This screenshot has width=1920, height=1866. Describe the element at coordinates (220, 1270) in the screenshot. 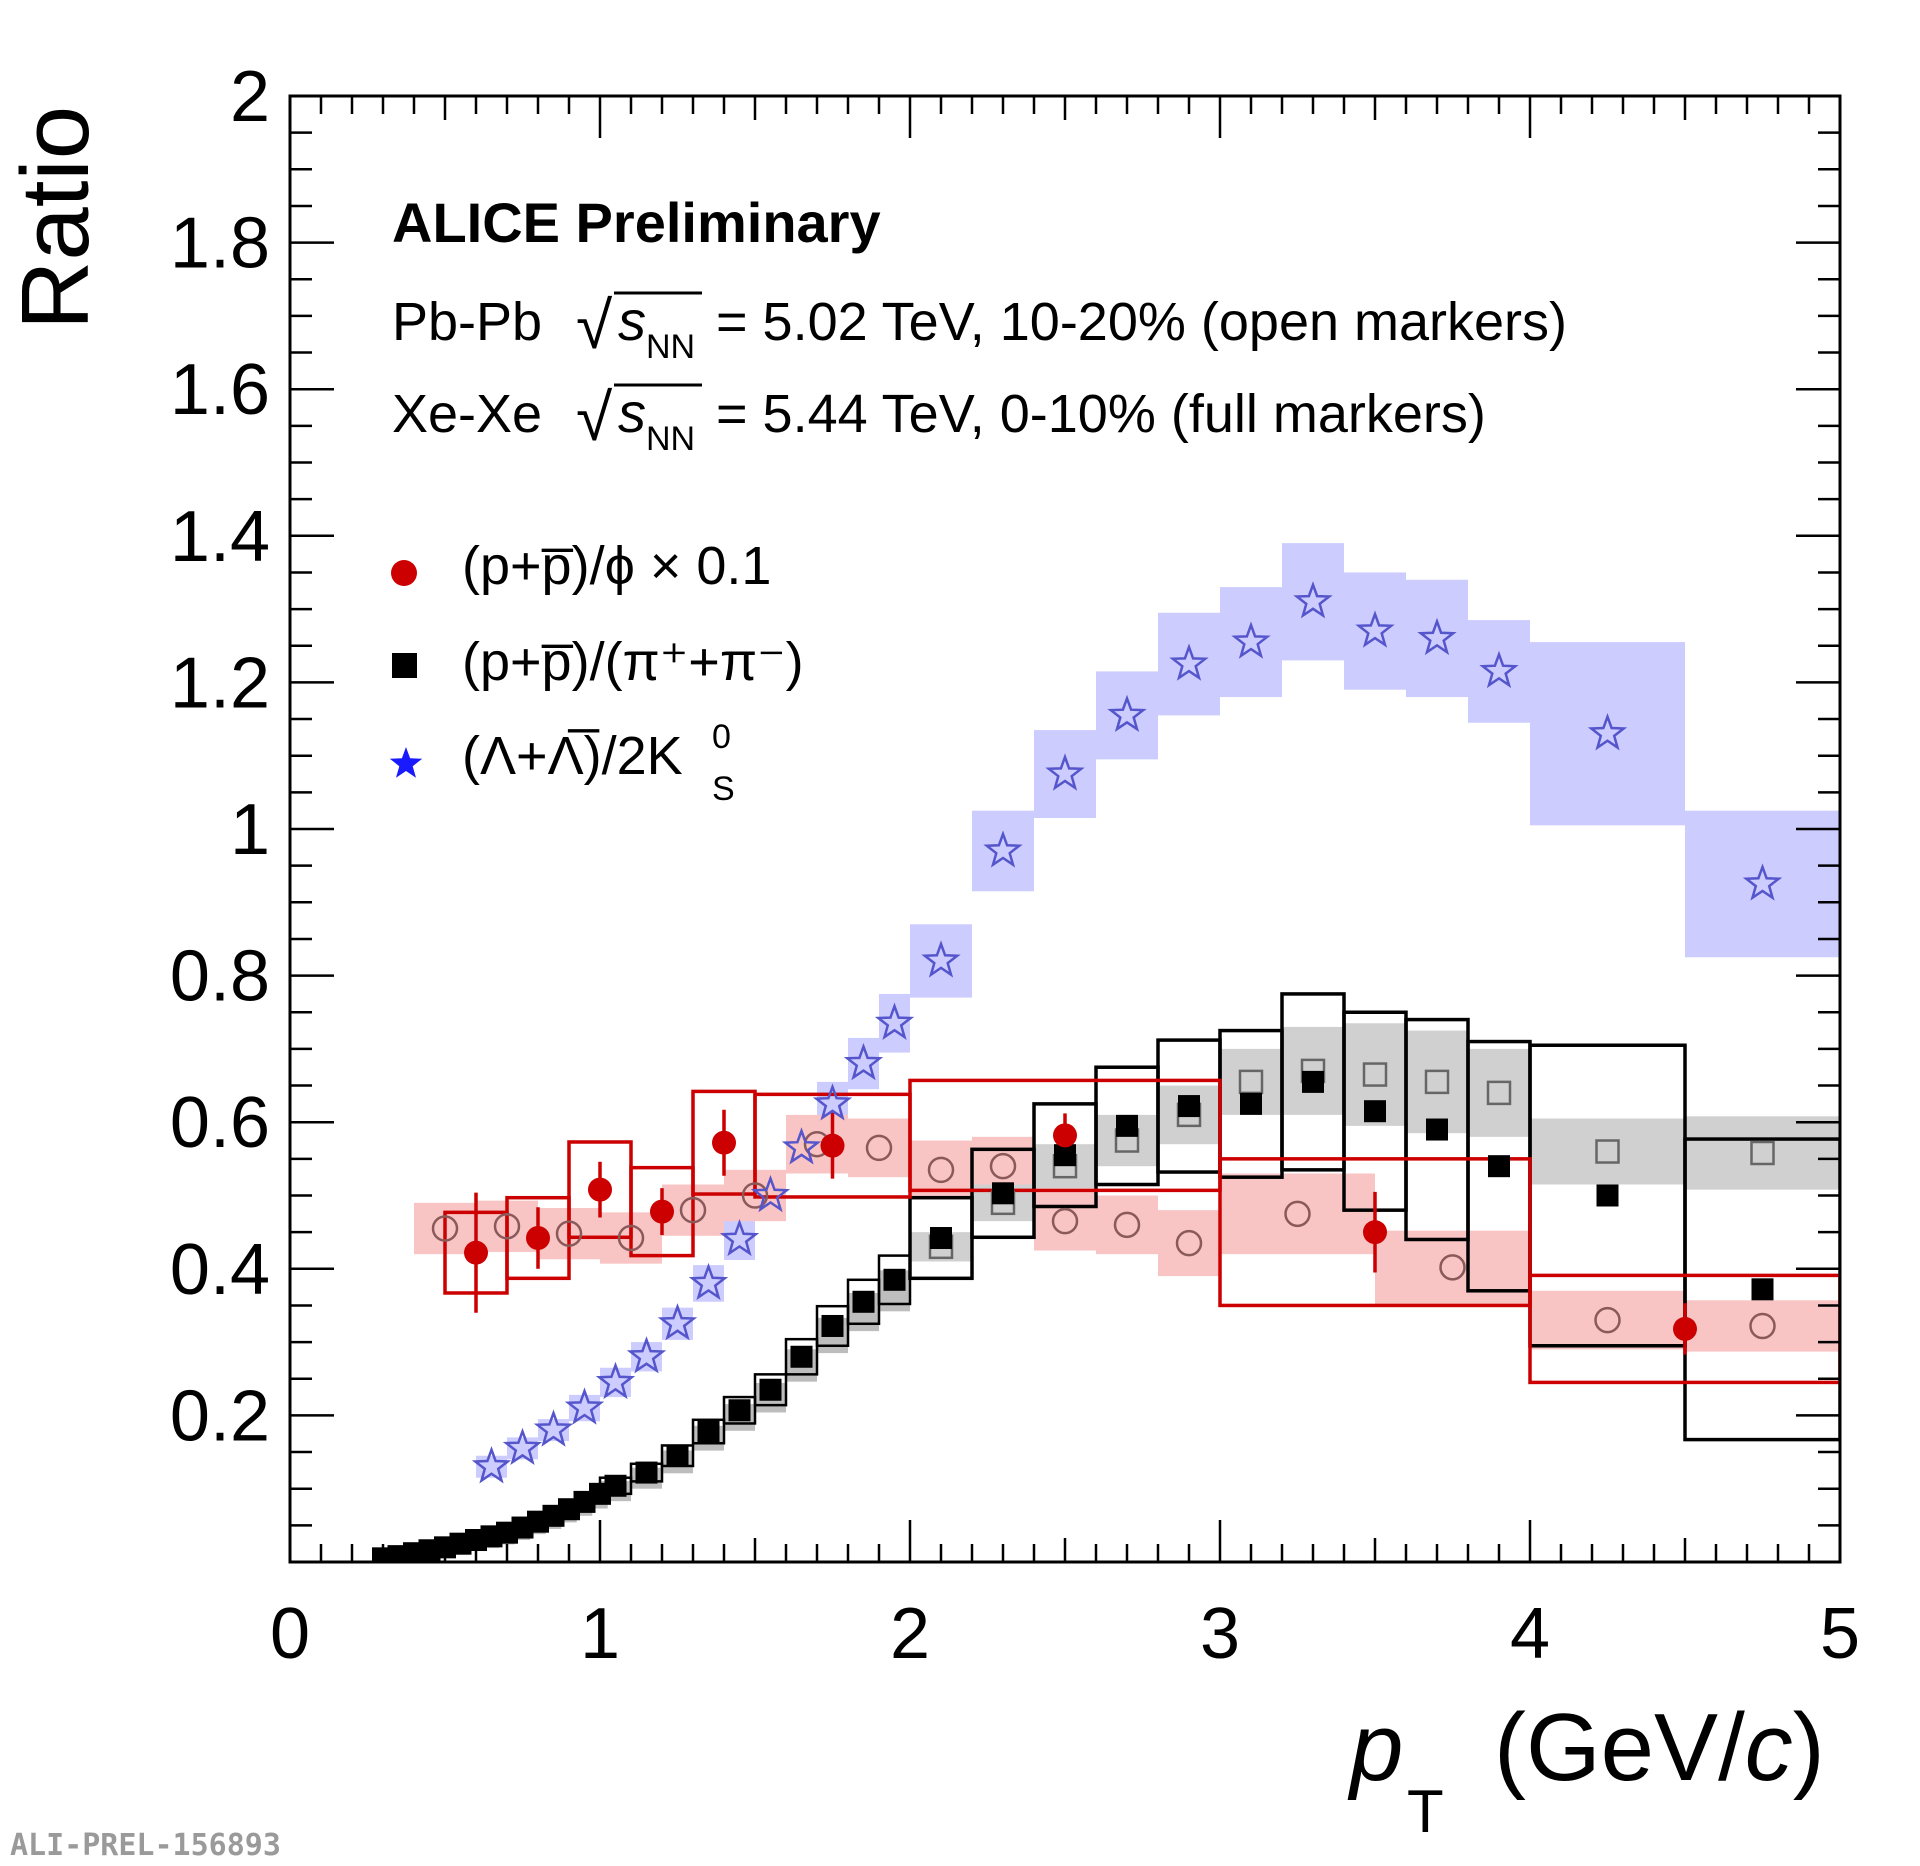

I see `y-tick-label-0.4: 0.4` at that location.